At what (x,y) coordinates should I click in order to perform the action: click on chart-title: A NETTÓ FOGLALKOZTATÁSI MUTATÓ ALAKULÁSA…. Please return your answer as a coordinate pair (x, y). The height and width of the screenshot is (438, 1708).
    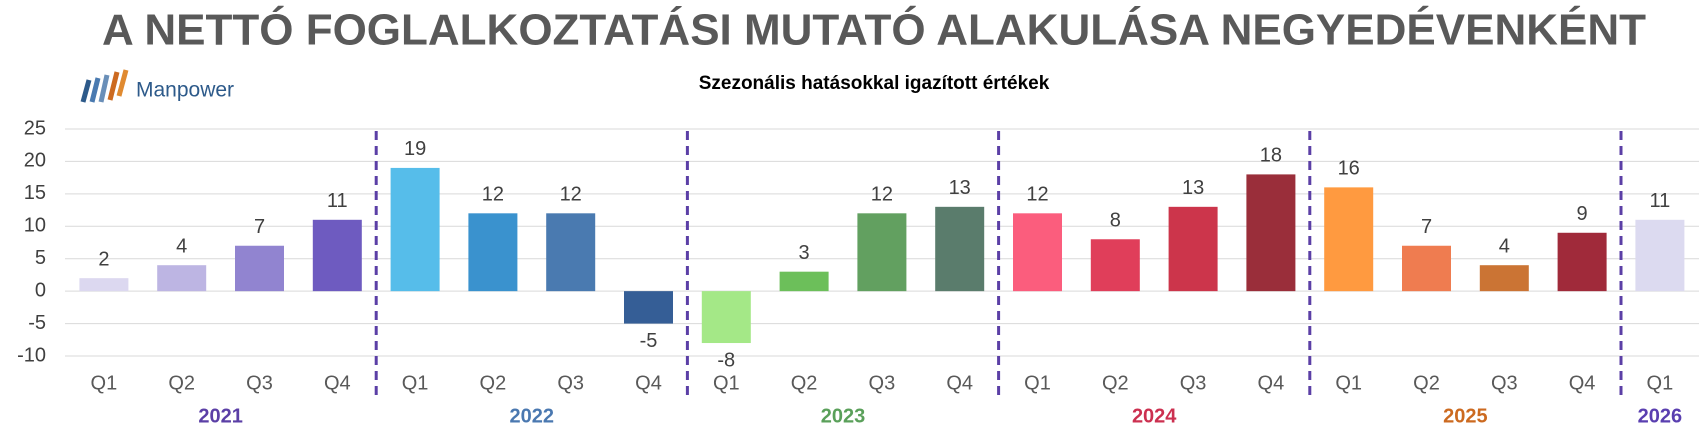
    Looking at the image, I should click on (874, 30).